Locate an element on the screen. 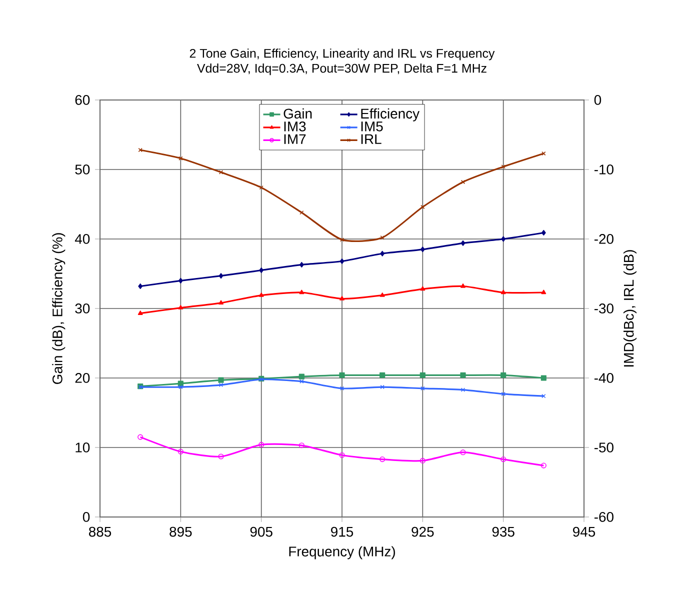 This screenshot has height=592, width=677. x-tick-label: 945 is located at coordinates (584, 531).